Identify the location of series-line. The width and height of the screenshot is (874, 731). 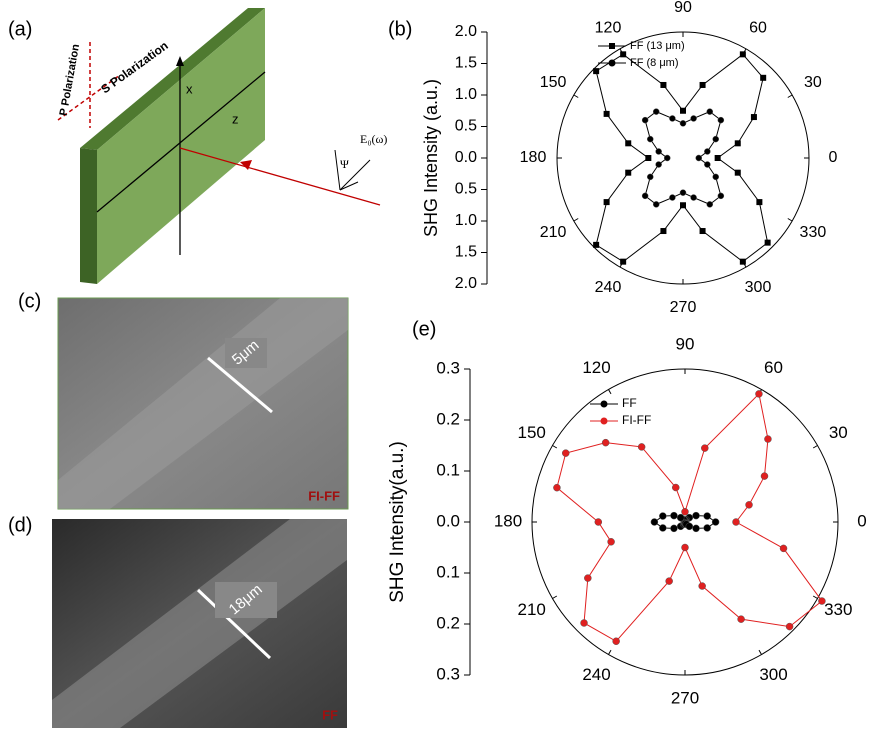
(682, 158).